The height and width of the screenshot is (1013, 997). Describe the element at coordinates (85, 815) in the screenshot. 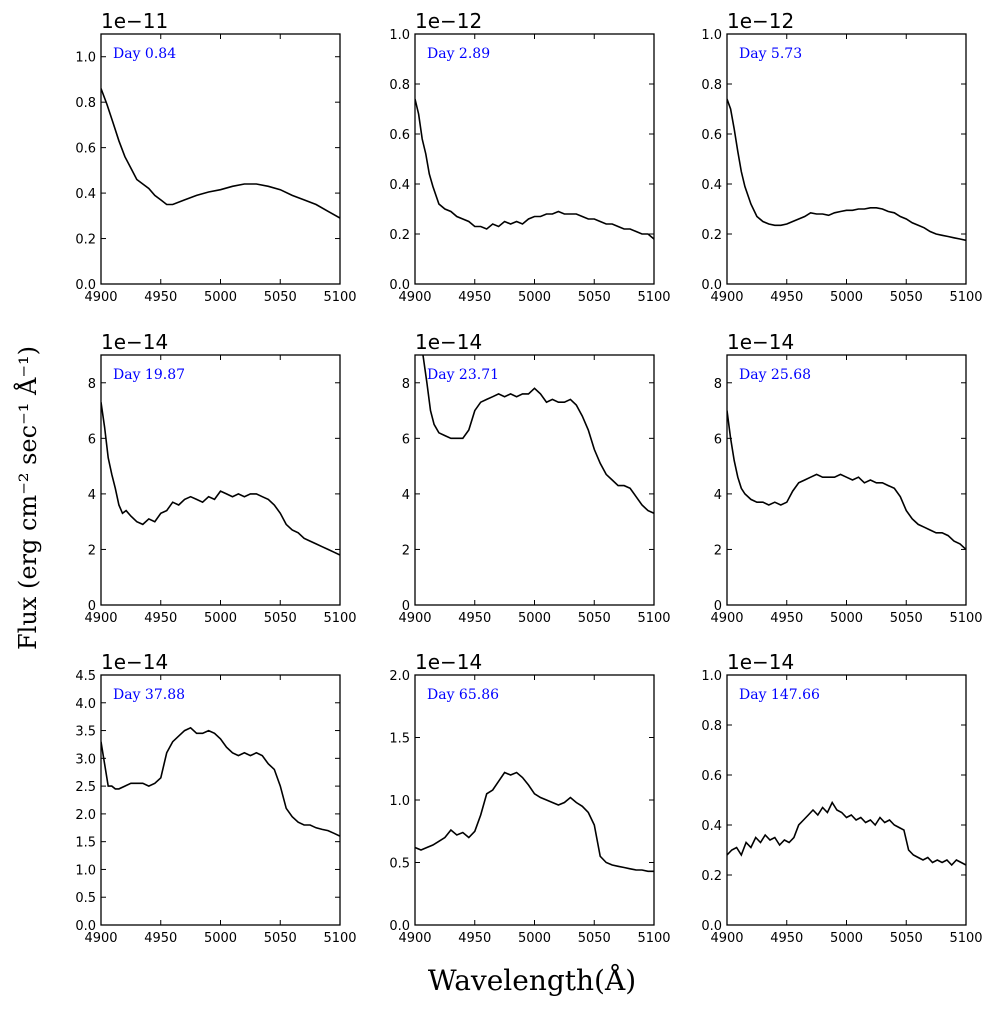

I see `y-tick-label: 2.0` at that location.